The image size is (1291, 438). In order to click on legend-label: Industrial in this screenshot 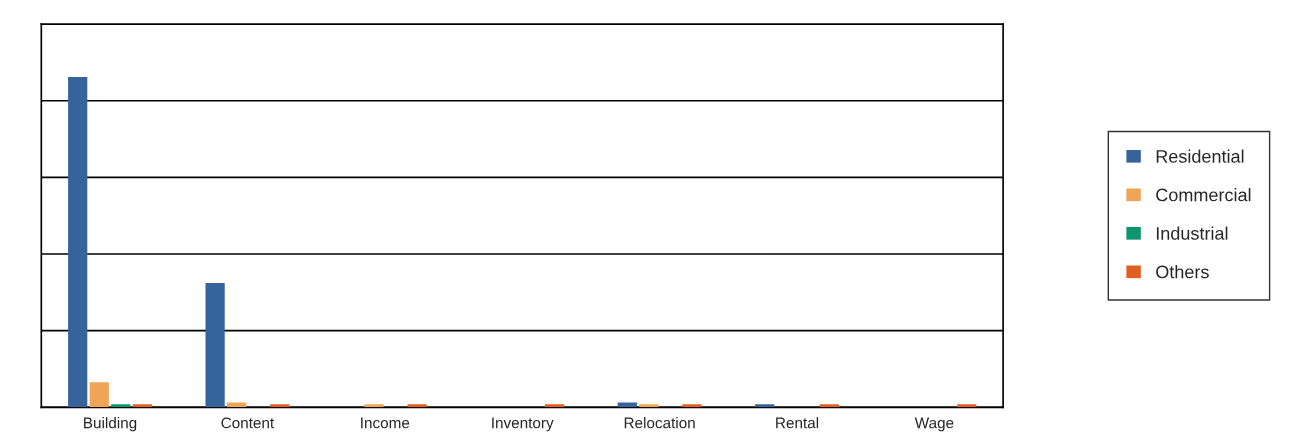, I will do `click(1192, 233)`.